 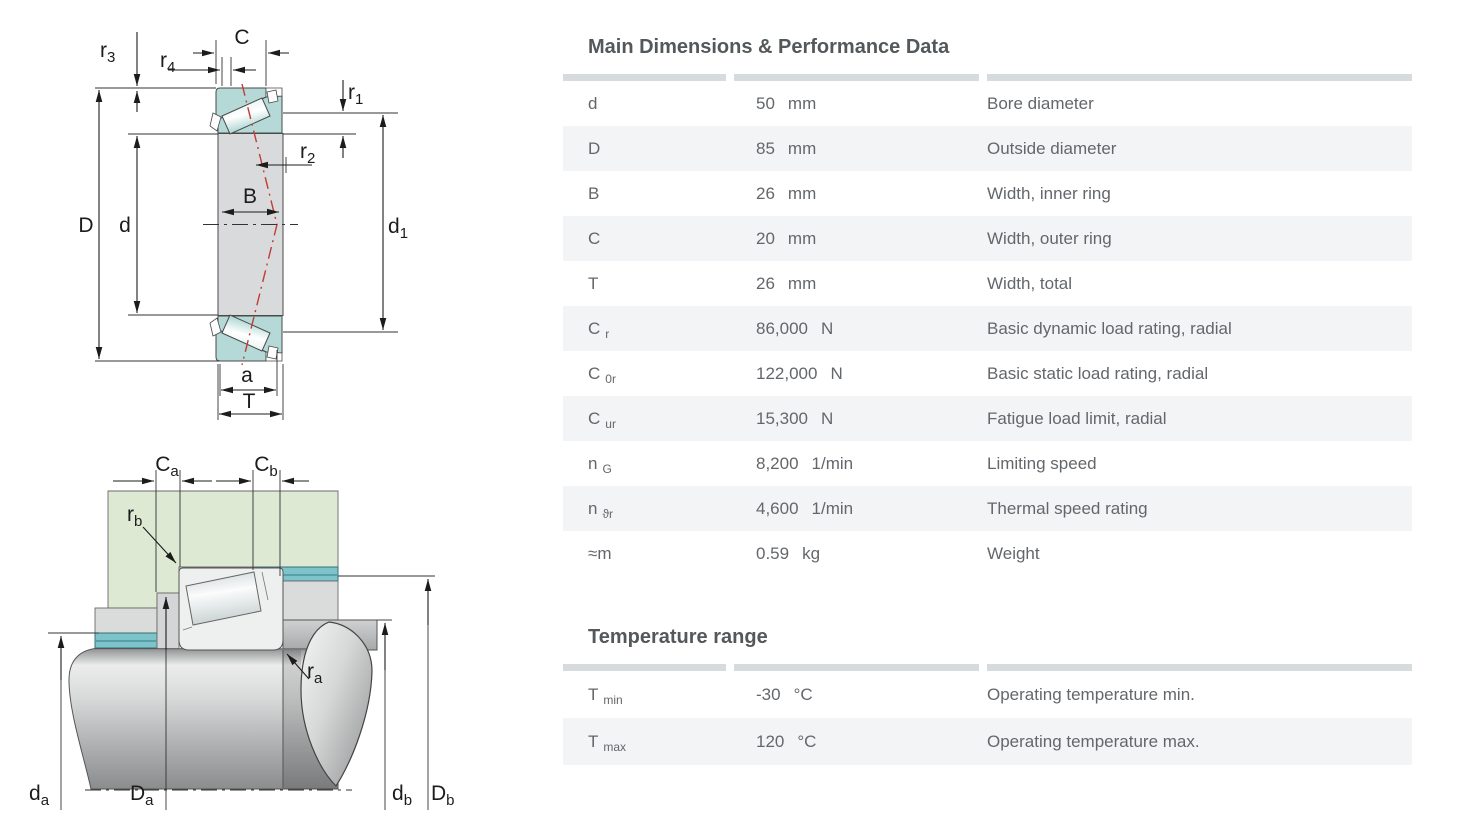 I want to click on symbol-sub: r, so click(x=607, y=333).